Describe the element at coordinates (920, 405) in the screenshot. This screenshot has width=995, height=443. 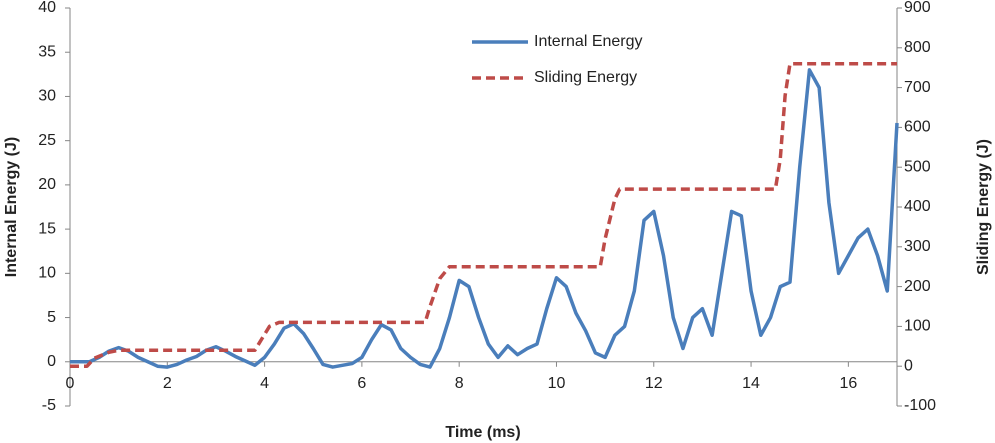
I see `y2-tick-label: -100` at that location.